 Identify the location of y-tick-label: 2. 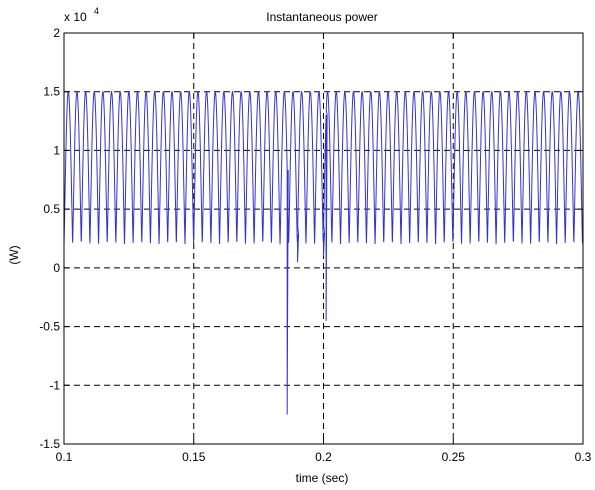
(56, 33).